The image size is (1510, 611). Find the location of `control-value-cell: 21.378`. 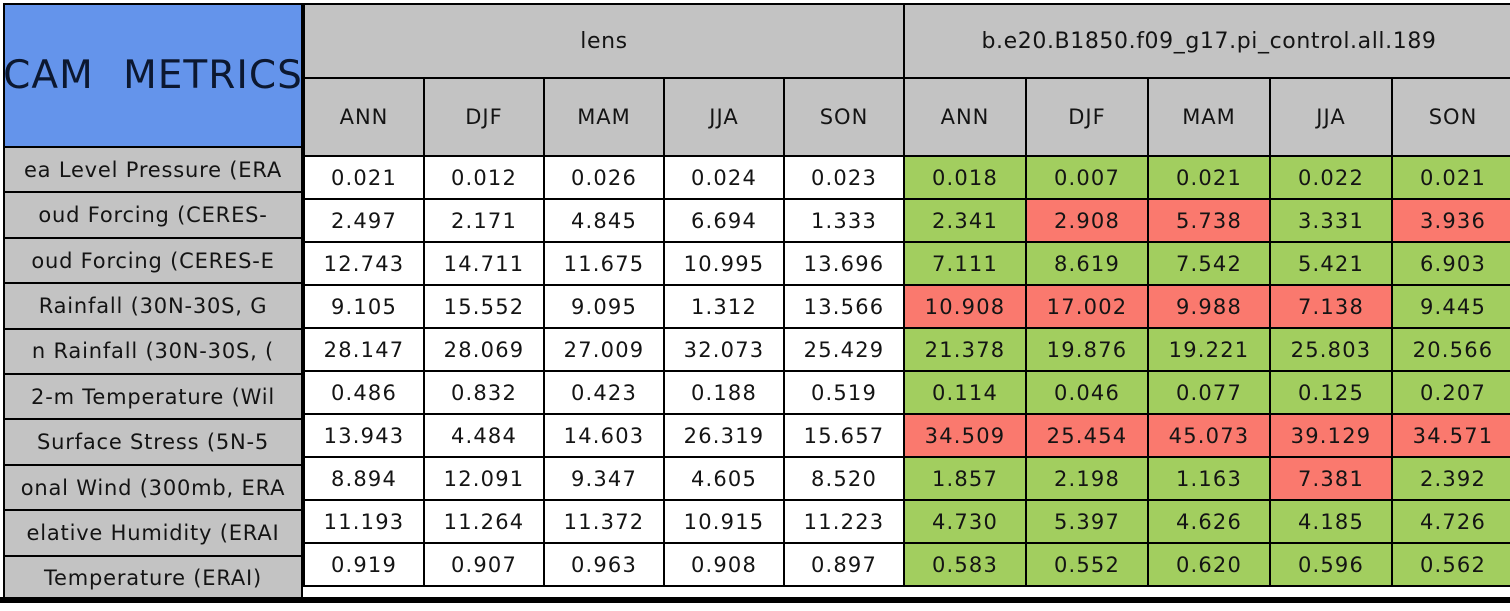

control-value-cell: 21.378 is located at coordinates (965, 349).